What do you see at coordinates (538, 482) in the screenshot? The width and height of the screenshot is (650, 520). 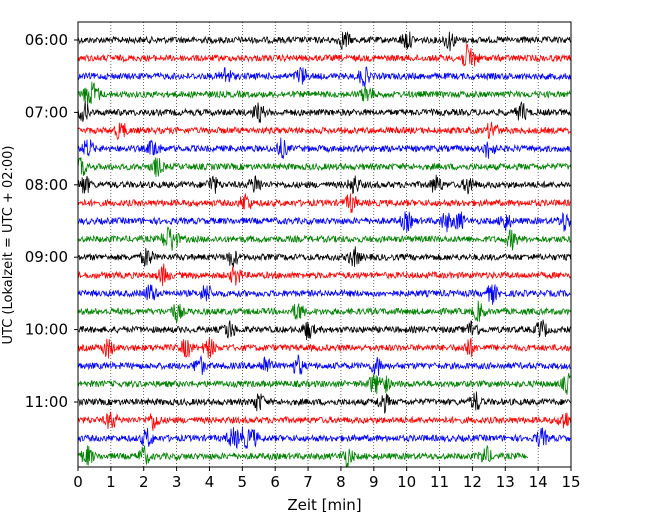 I see `x-tick-label: 14` at bounding box center [538, 482].